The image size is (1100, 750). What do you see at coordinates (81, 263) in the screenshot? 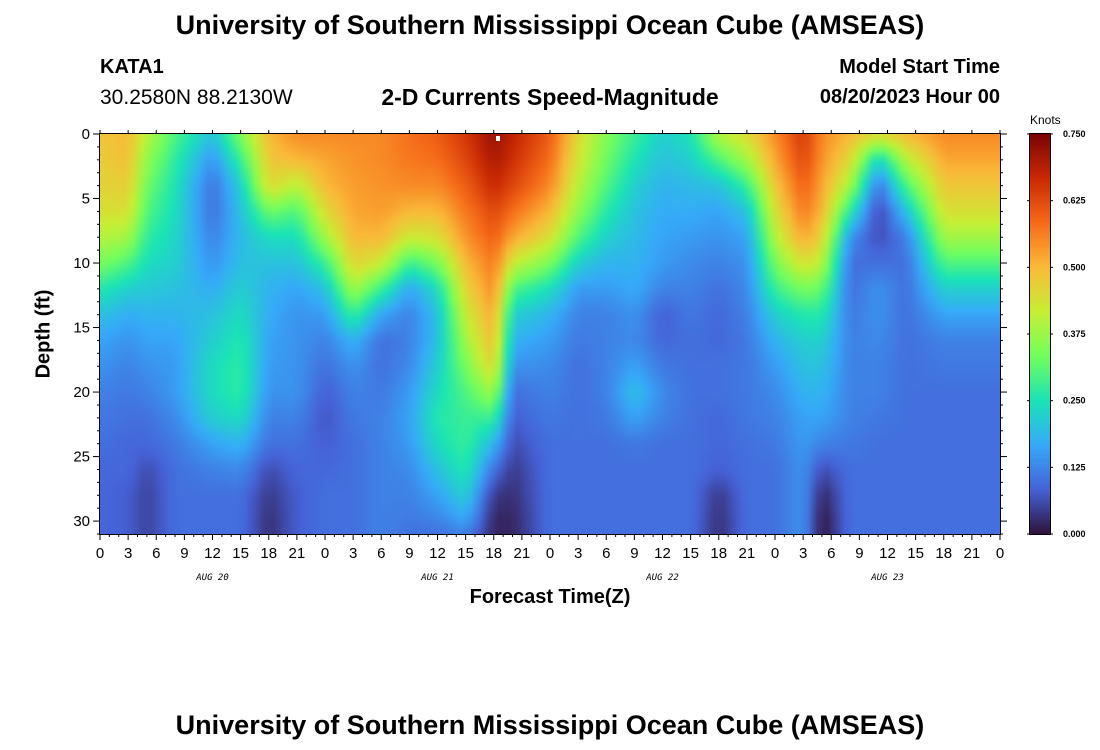
I see `y-tick-label: 10` at bounding box center [81, 263].